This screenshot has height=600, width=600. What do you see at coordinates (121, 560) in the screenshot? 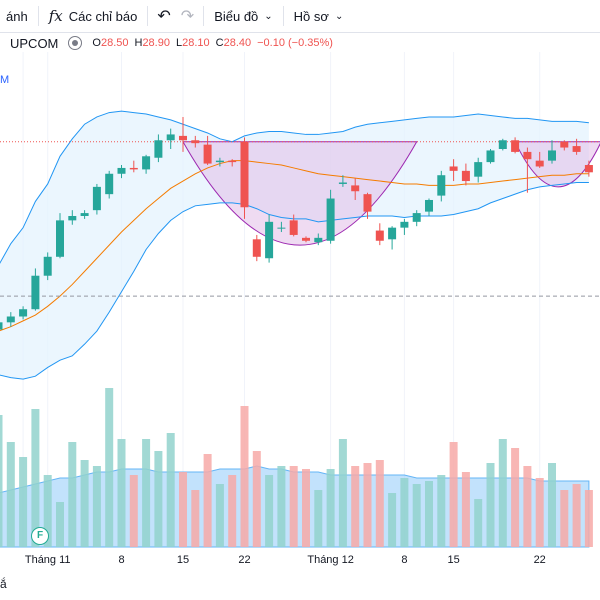
I see `time-axis-label: 8` at bounding box center [121, 560].